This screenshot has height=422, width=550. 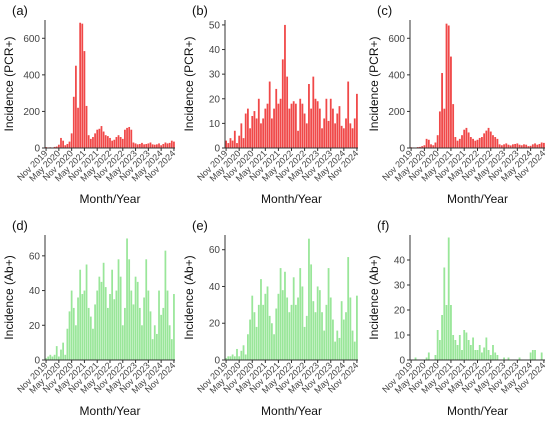 I want to click on panel-label: (a), so click(x=20, y=10).